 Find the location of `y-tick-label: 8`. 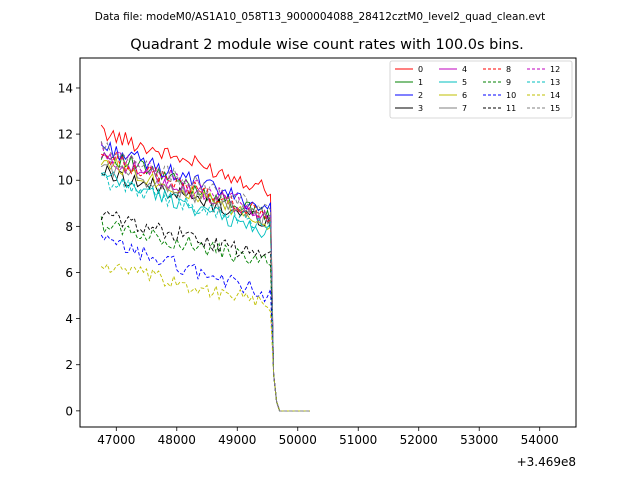

y-tick-label: 8 is located at coordinates (69, 227).